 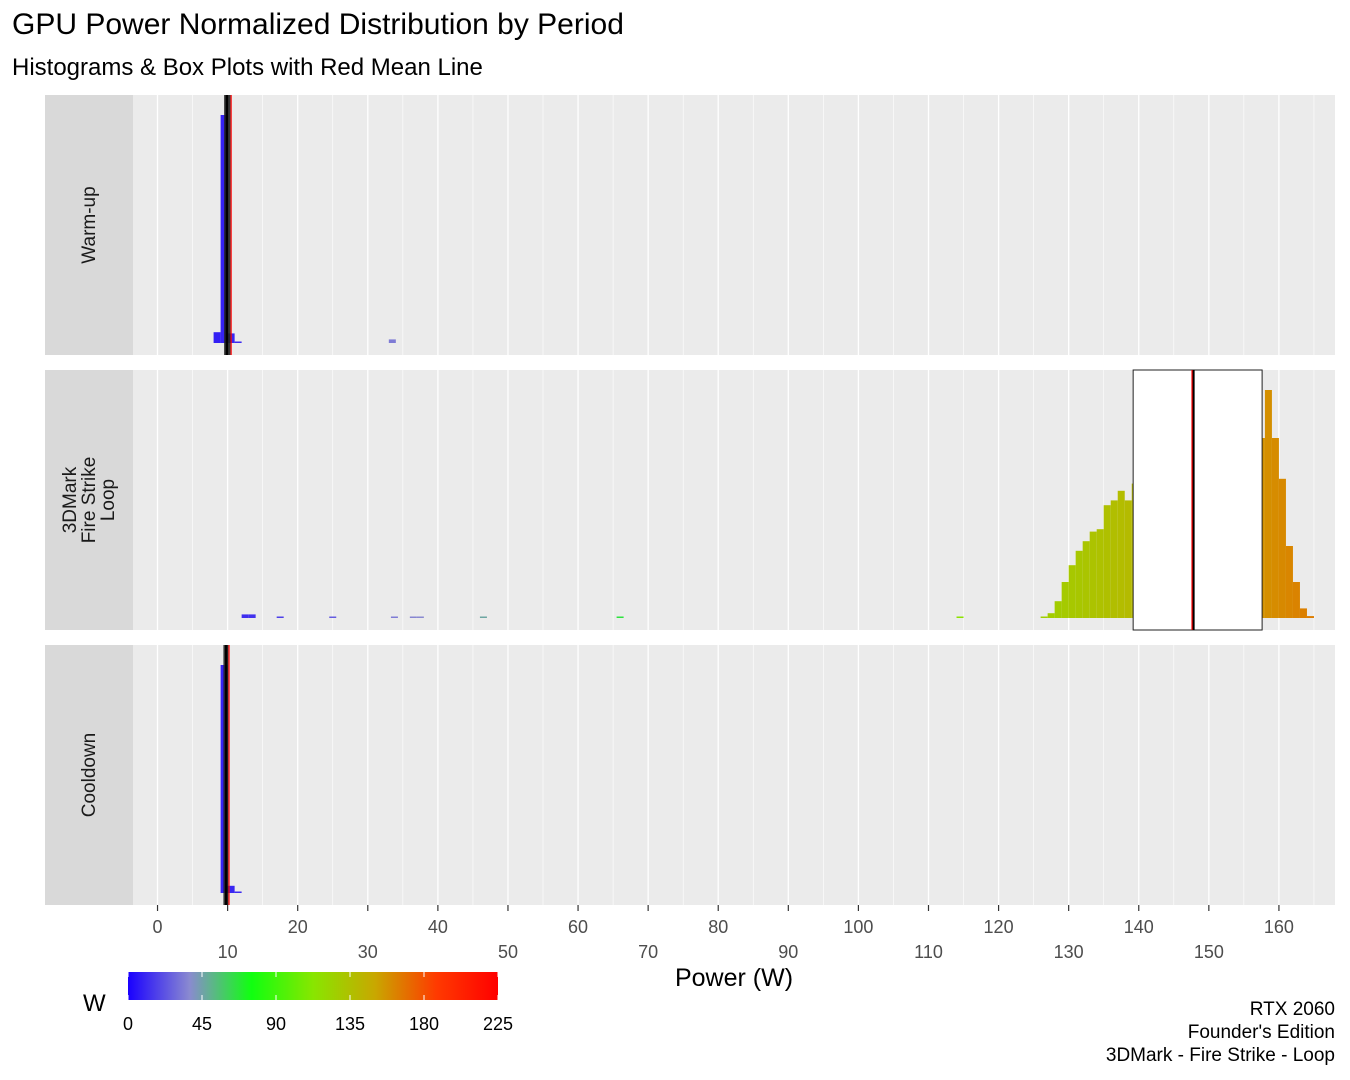 I want to click on panel-label: 3DMarkFire StrikeLoop, so click(x=89, y=500).